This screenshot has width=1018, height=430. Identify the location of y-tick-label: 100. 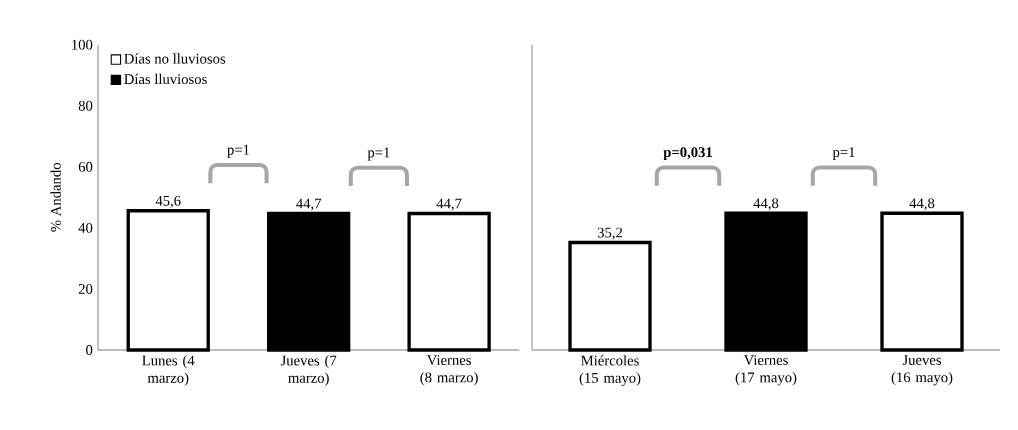
(82, 44).